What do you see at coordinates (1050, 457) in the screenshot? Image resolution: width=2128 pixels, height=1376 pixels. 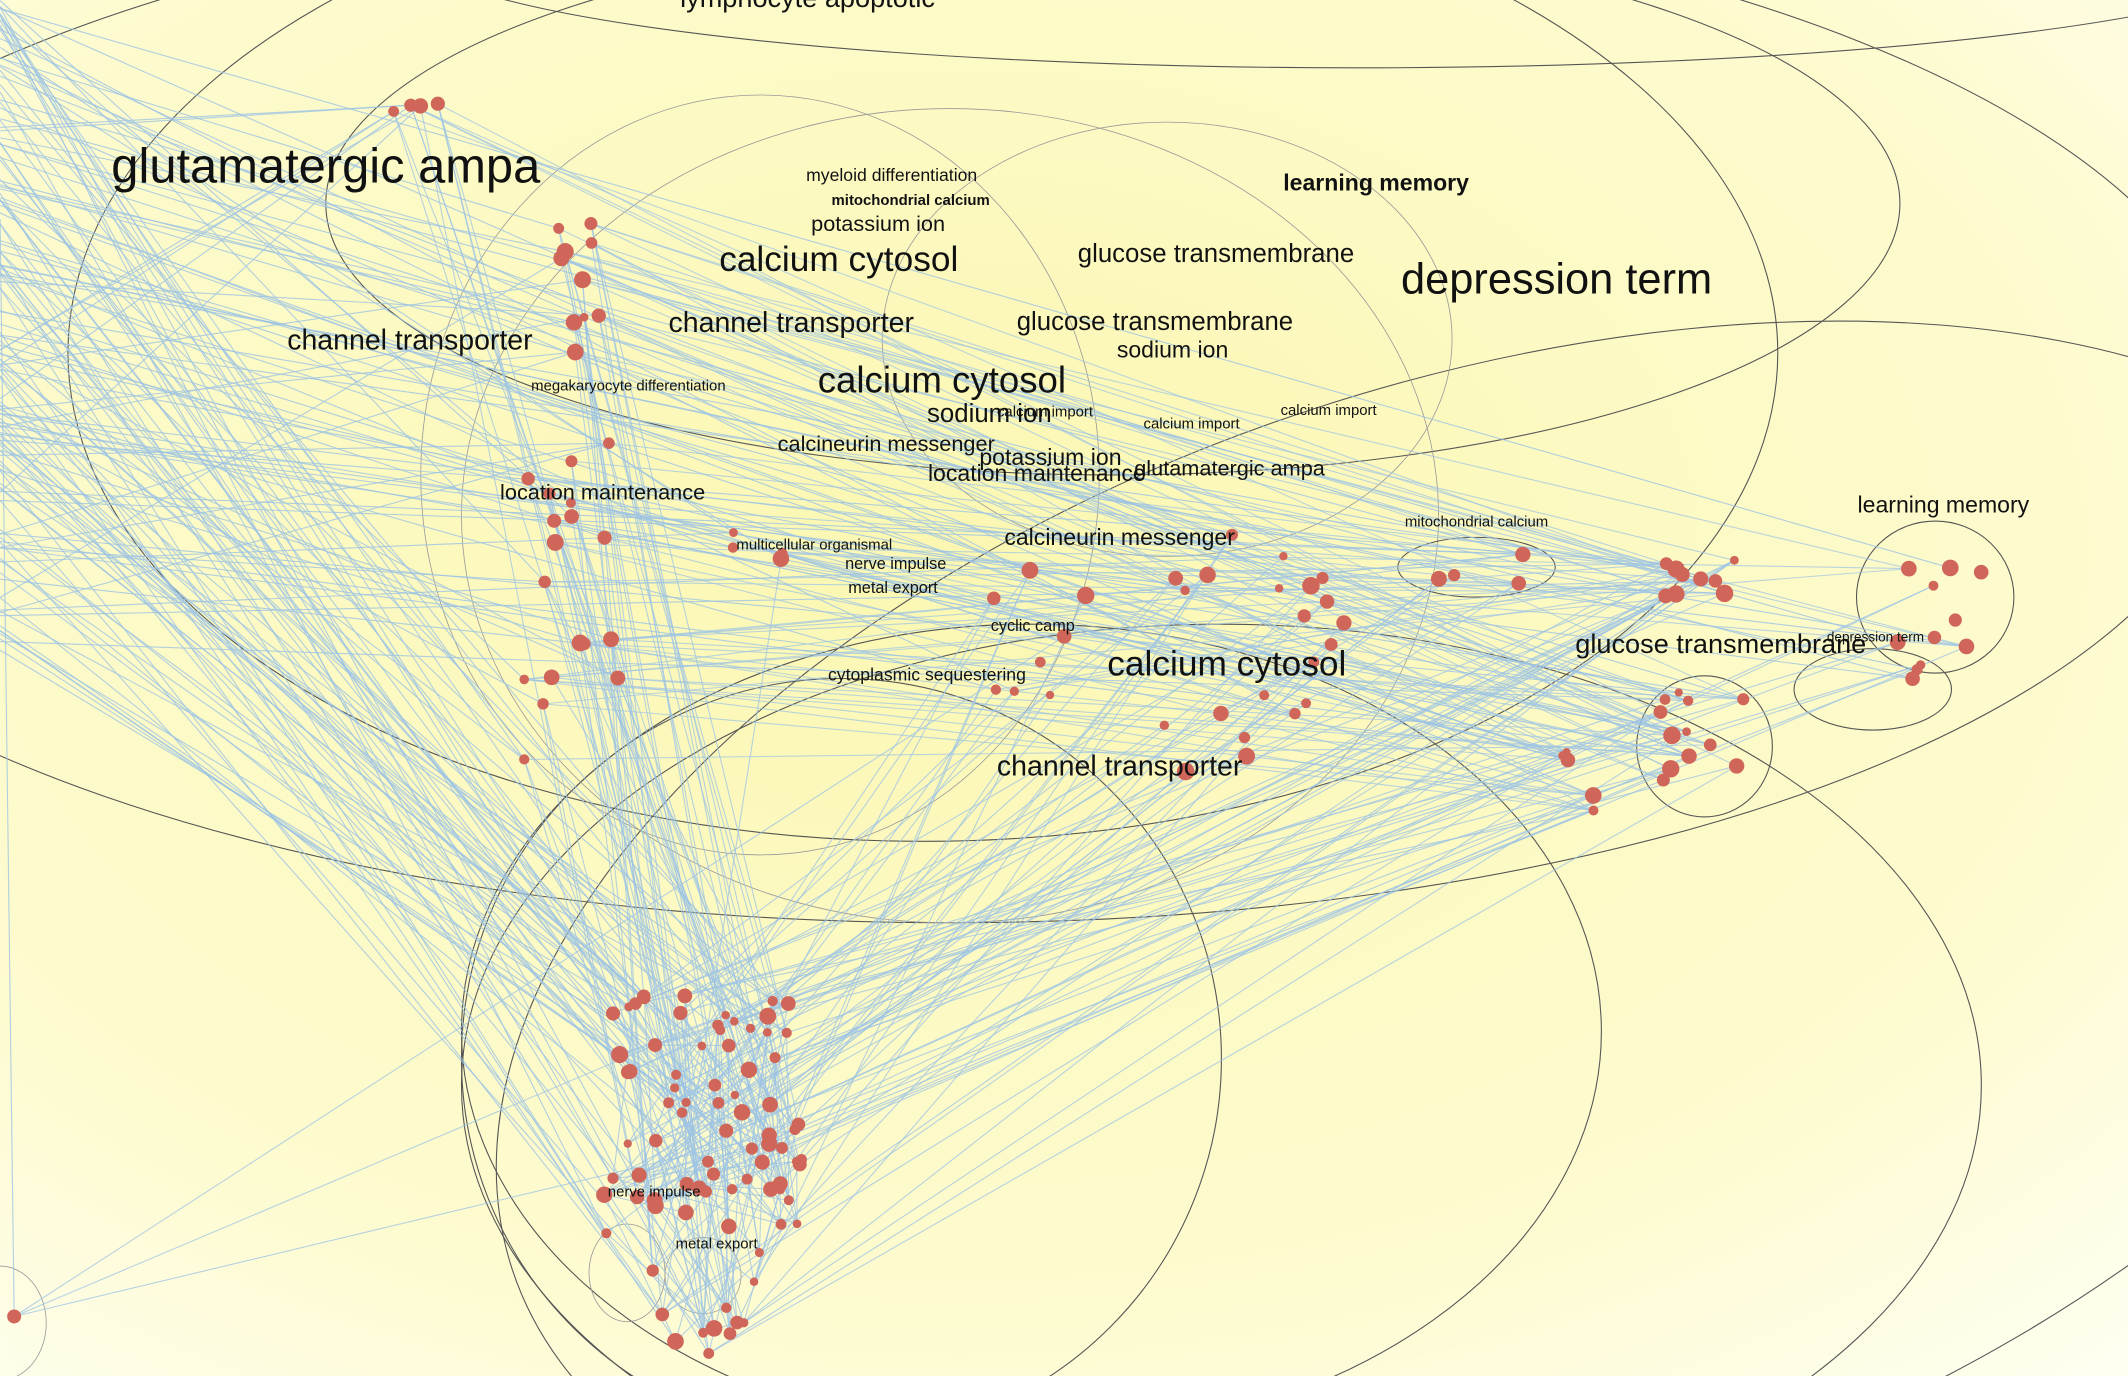 I see `label: potassium ion` at bounding box center [1050, 457].